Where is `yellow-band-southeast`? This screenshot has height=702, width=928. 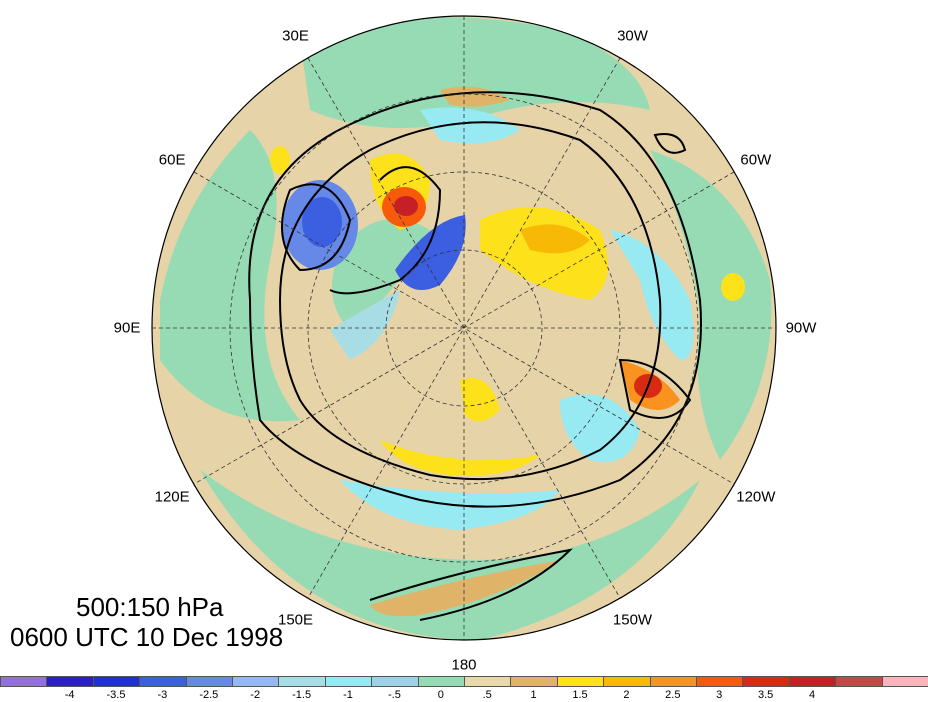
yellow-band-southeast is located at coordinates (465, 588).